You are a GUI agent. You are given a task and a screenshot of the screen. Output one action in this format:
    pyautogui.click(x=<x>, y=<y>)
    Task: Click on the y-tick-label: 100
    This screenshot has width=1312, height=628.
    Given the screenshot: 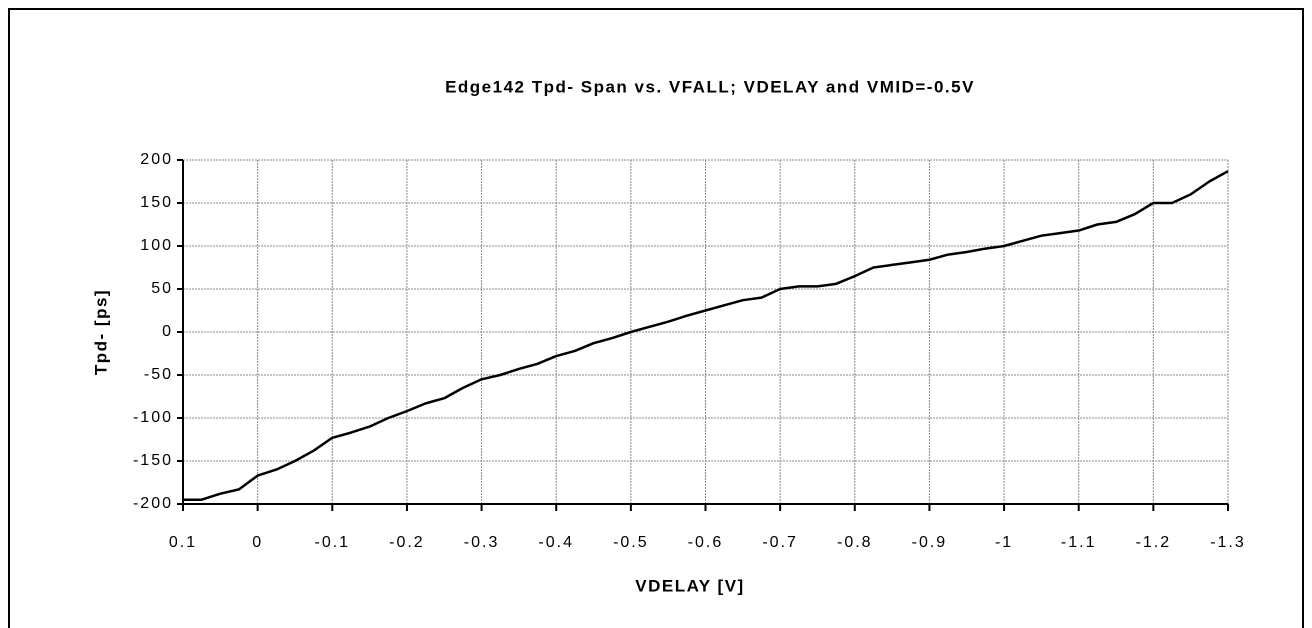 What is the action you would take?
    pyautogui.click(x=156, y=245)
    